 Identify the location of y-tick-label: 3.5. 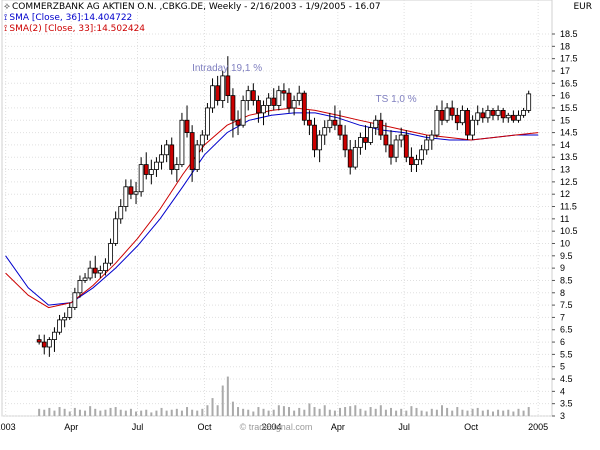
(566, 404).